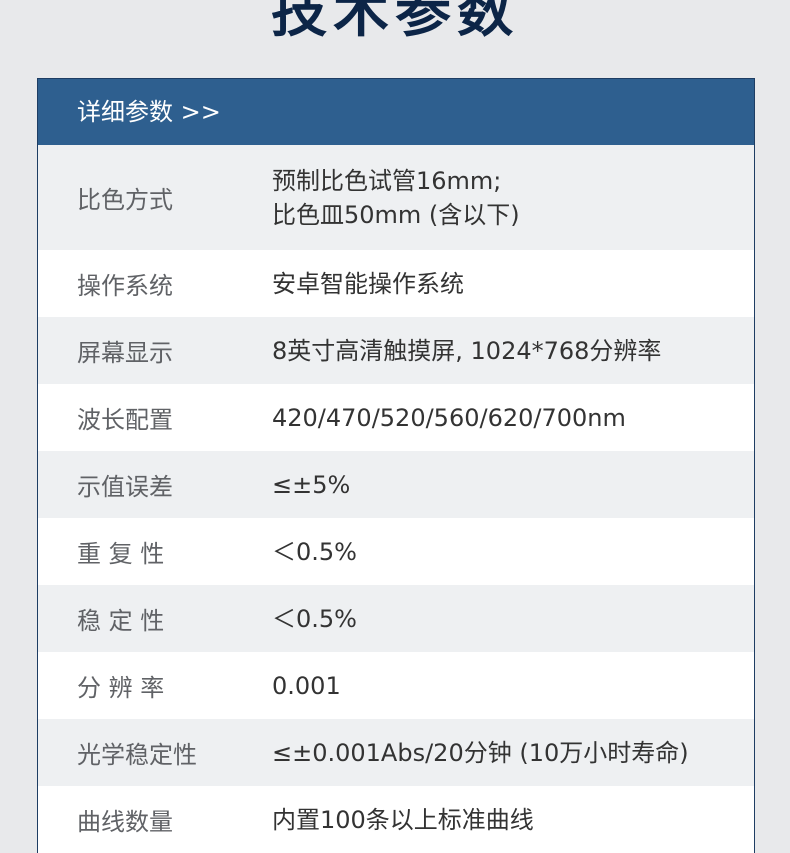 The image size is (790, 853). I want to click on row-label: 重 复 性, so click(121, 554).